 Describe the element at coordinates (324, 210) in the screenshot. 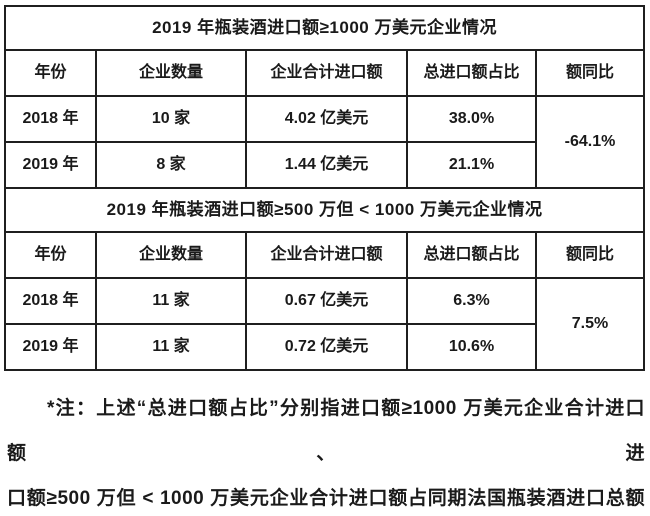

I see `section2-title: 2019 年瓶装酒进口额≥500 万但 < 1000 万美元企业情况` at that location.